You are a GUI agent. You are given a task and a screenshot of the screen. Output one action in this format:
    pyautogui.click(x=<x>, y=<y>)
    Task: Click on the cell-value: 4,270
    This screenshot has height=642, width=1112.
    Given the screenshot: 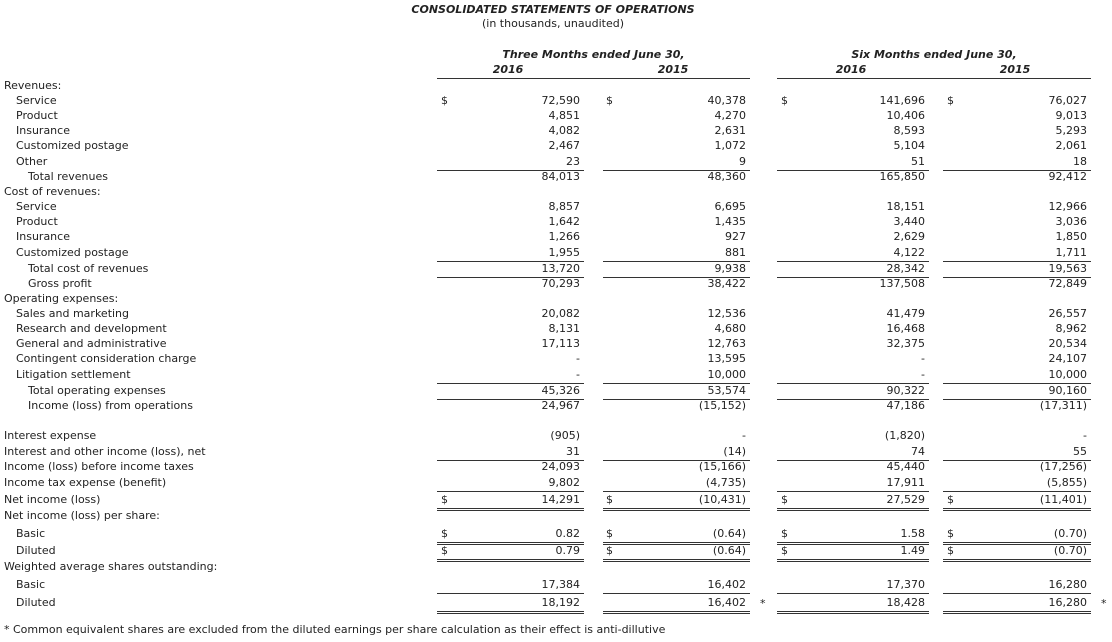 What is the action you would take?
    pyautogui.click(x=730, y=115)
    